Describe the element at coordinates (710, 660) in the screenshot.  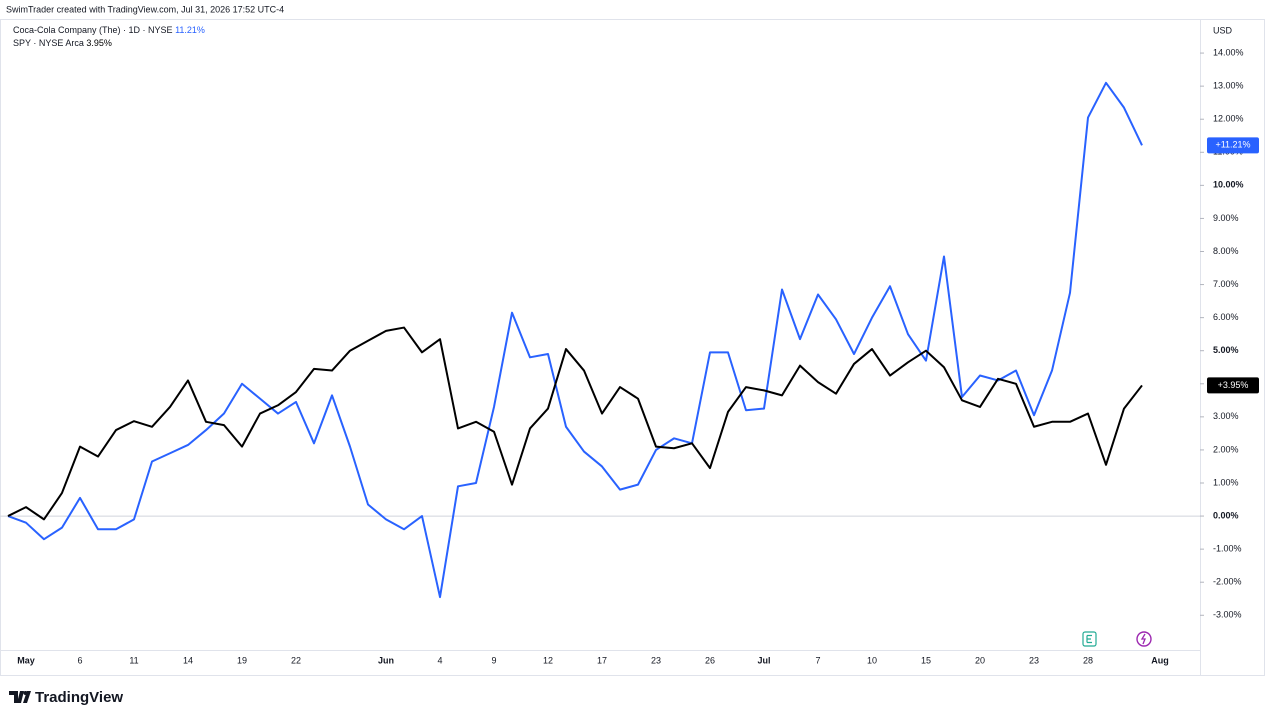
I see `x-tick-label: 26` at that location.